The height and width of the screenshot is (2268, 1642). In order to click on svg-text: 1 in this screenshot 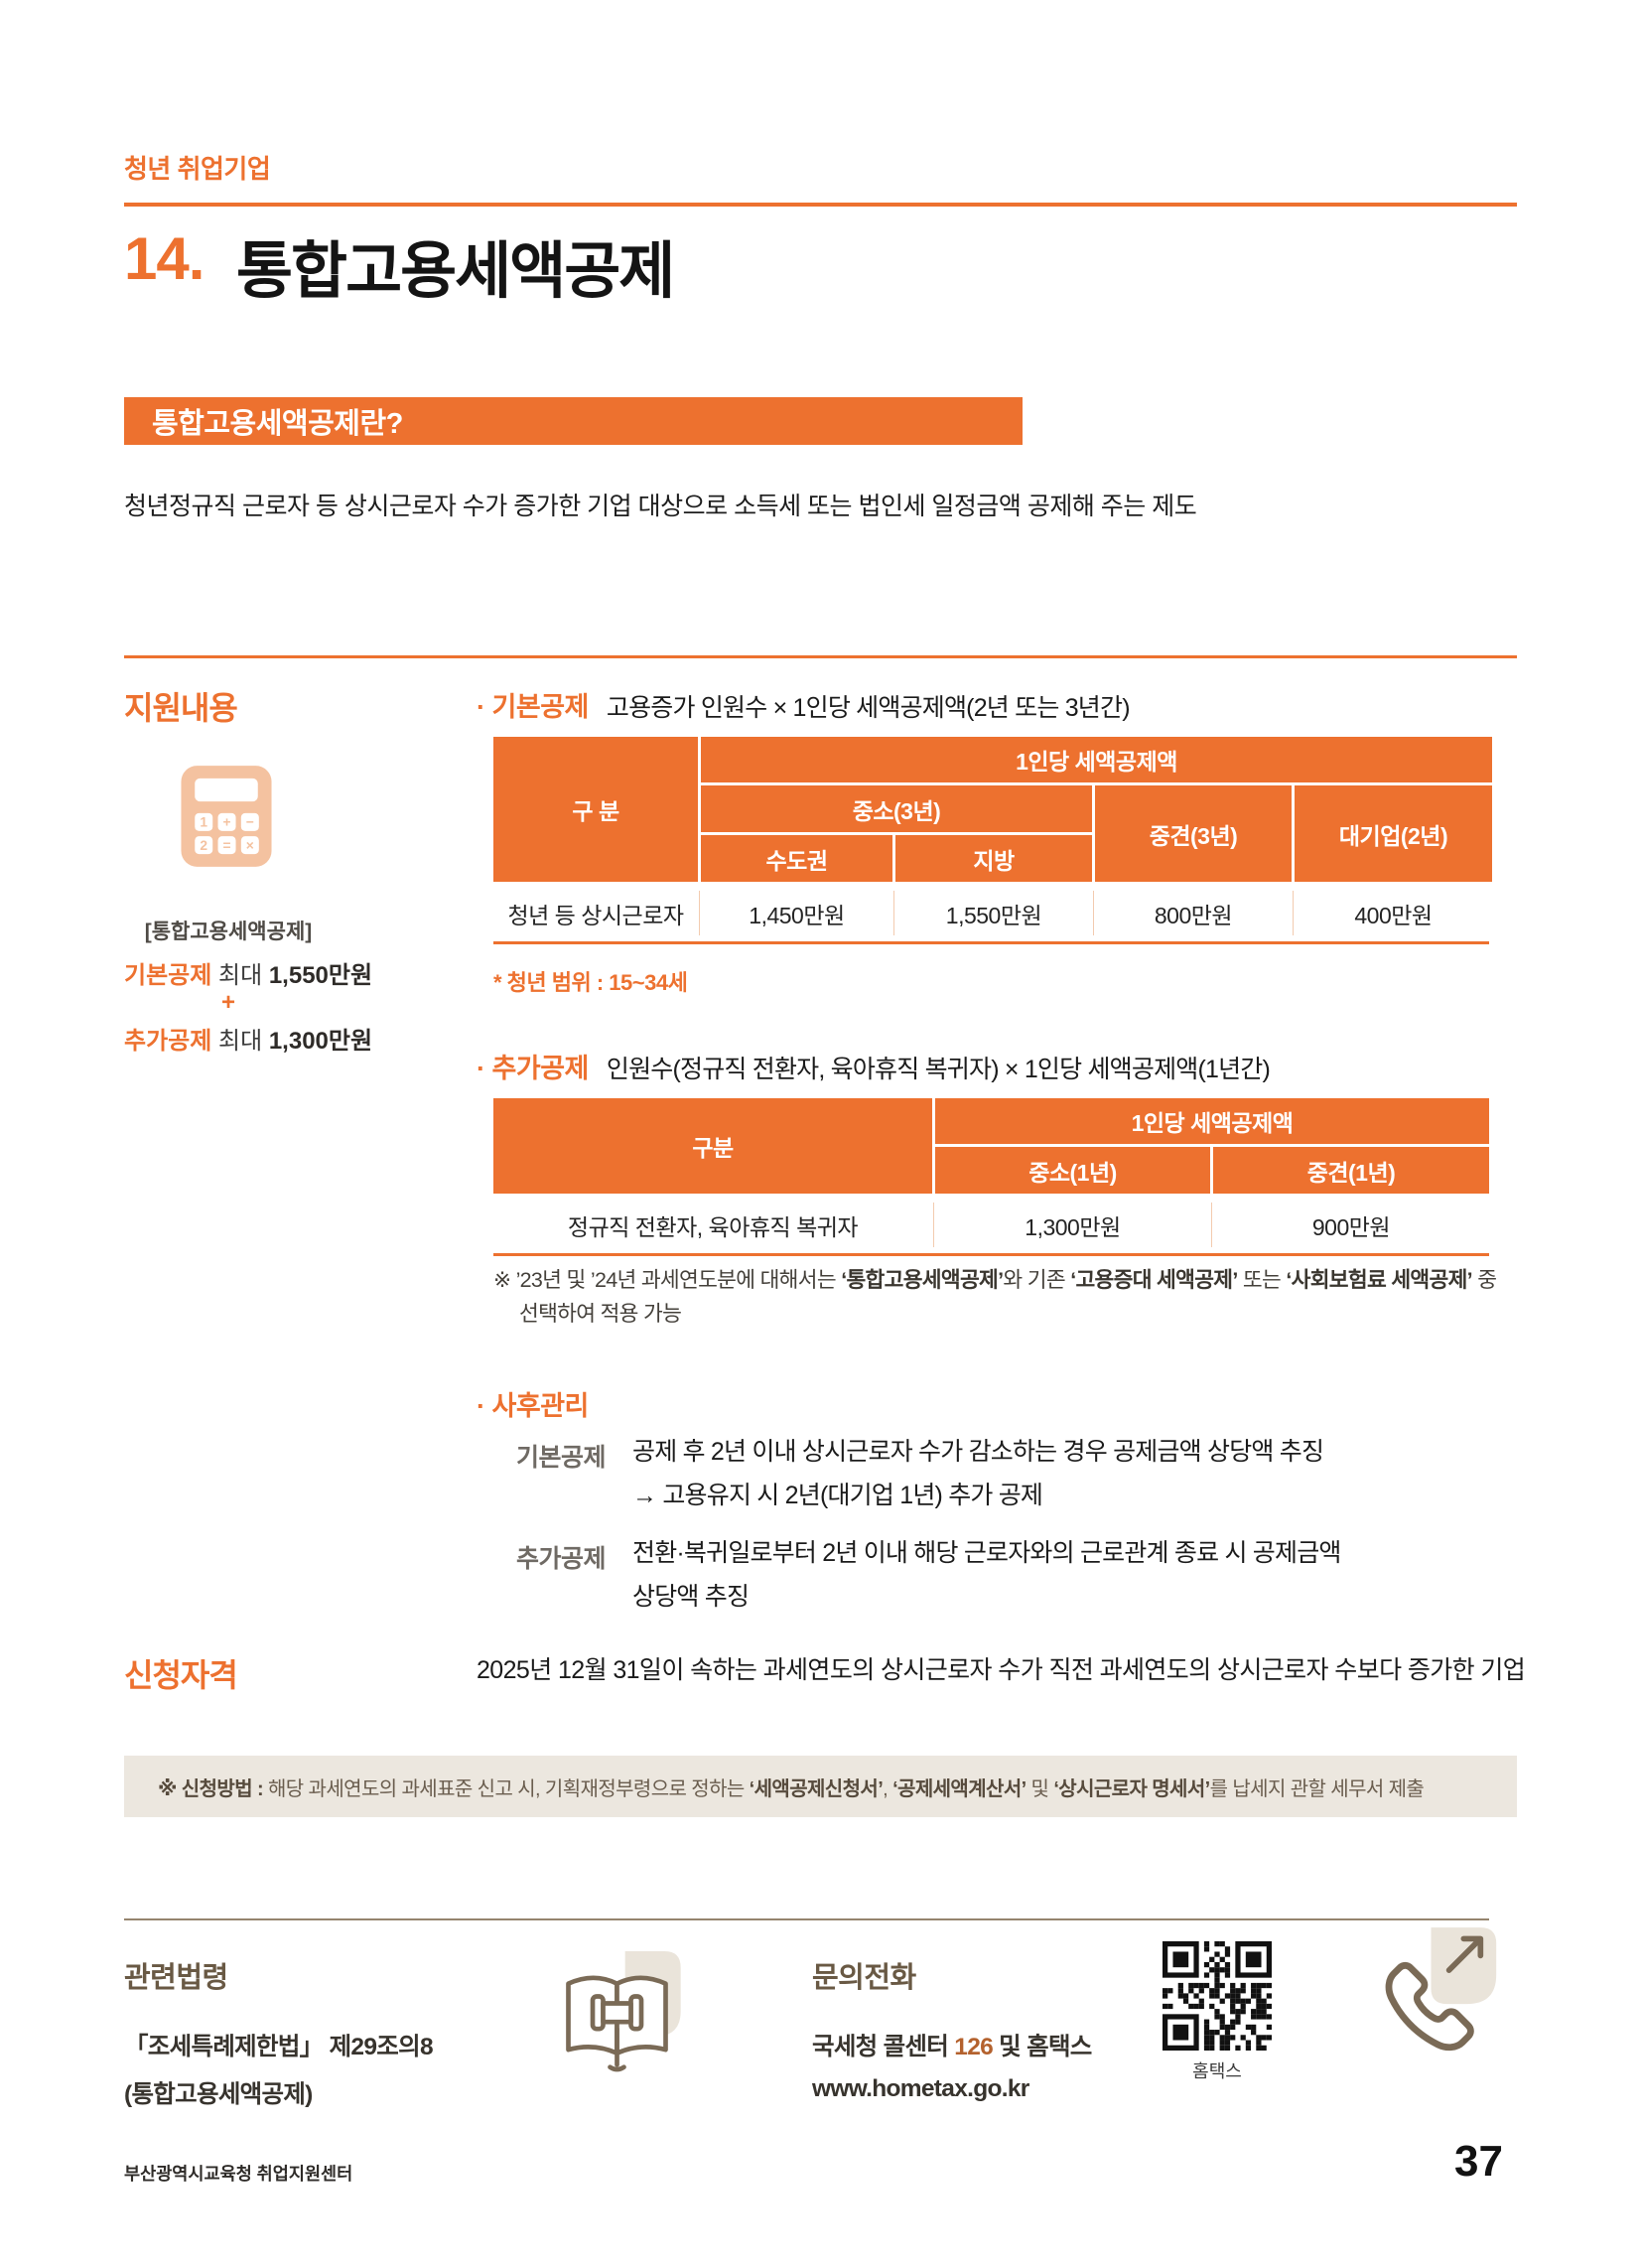, I will do `click(203, 822)`.